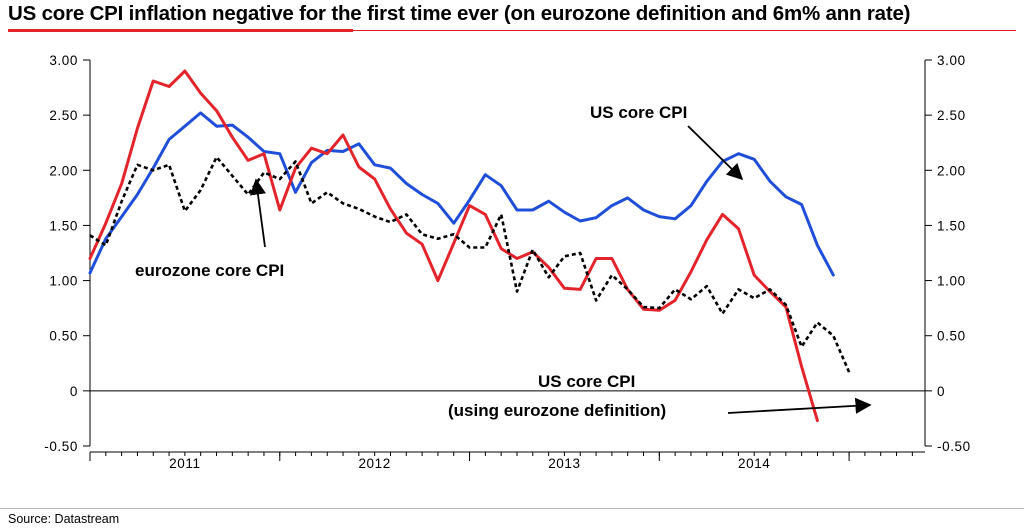 Image resolution: width=1024 pixels, height=531 pixels. Describe the element at coordinates (63, 170) in the screenshot. I see `y-tick-label-left: 2.00` at that location.